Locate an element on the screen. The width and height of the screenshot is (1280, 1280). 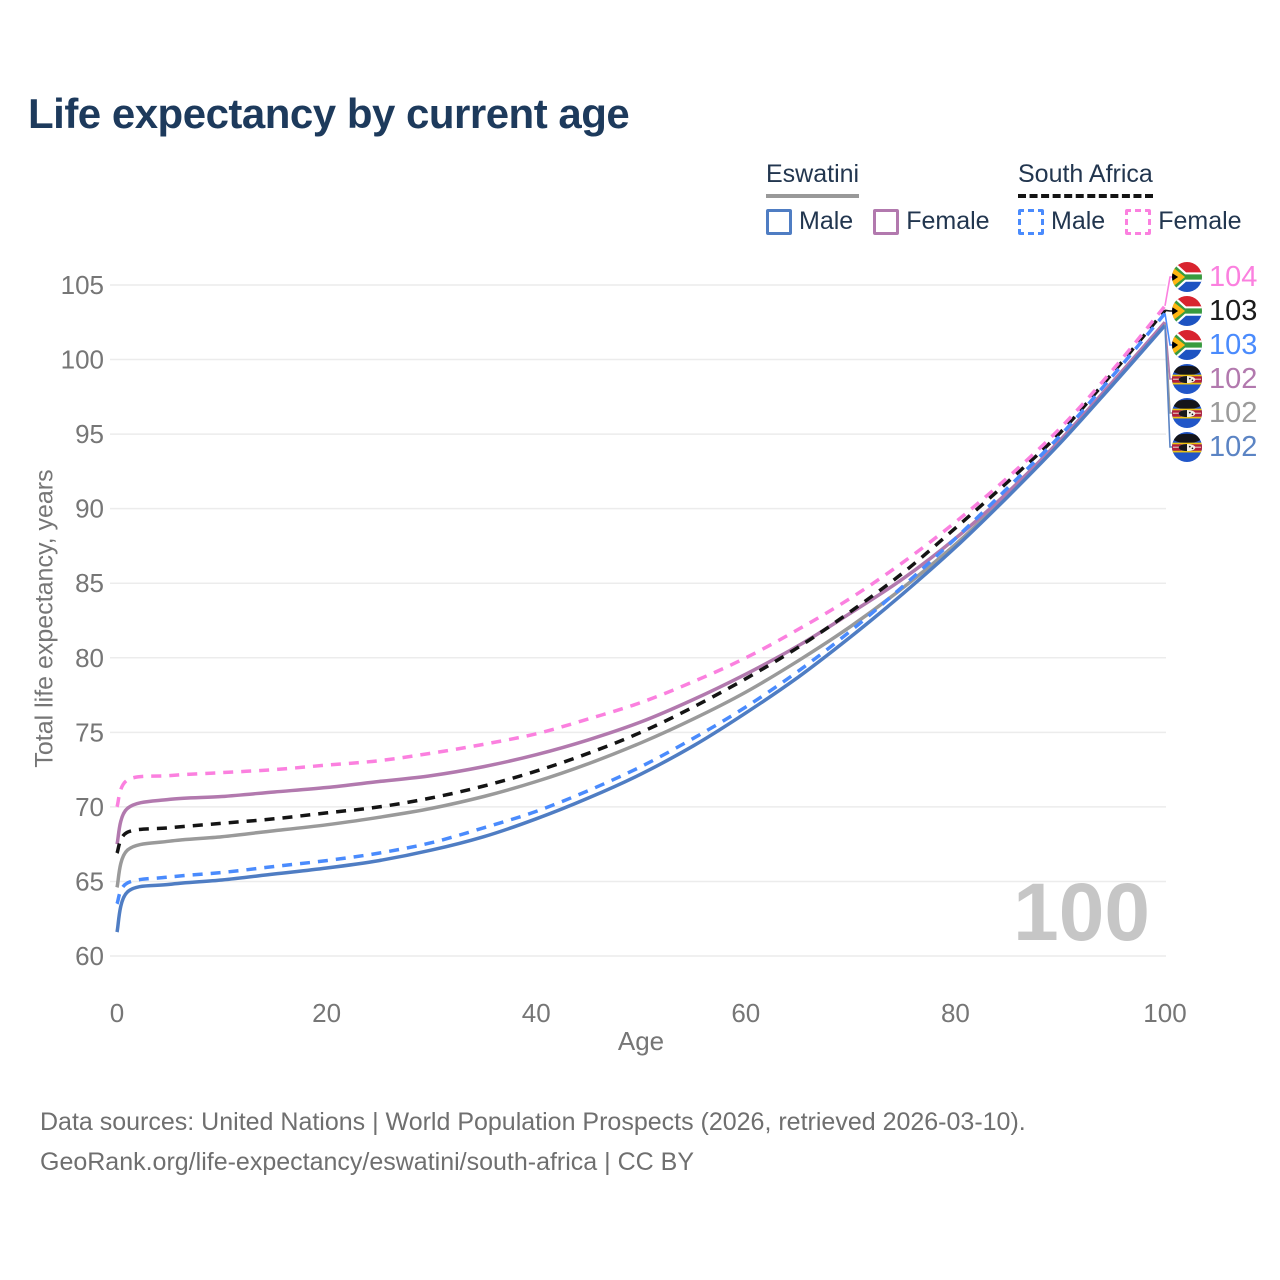
legend-item-eswatini-female: Female is located at coordinates (931, 221).